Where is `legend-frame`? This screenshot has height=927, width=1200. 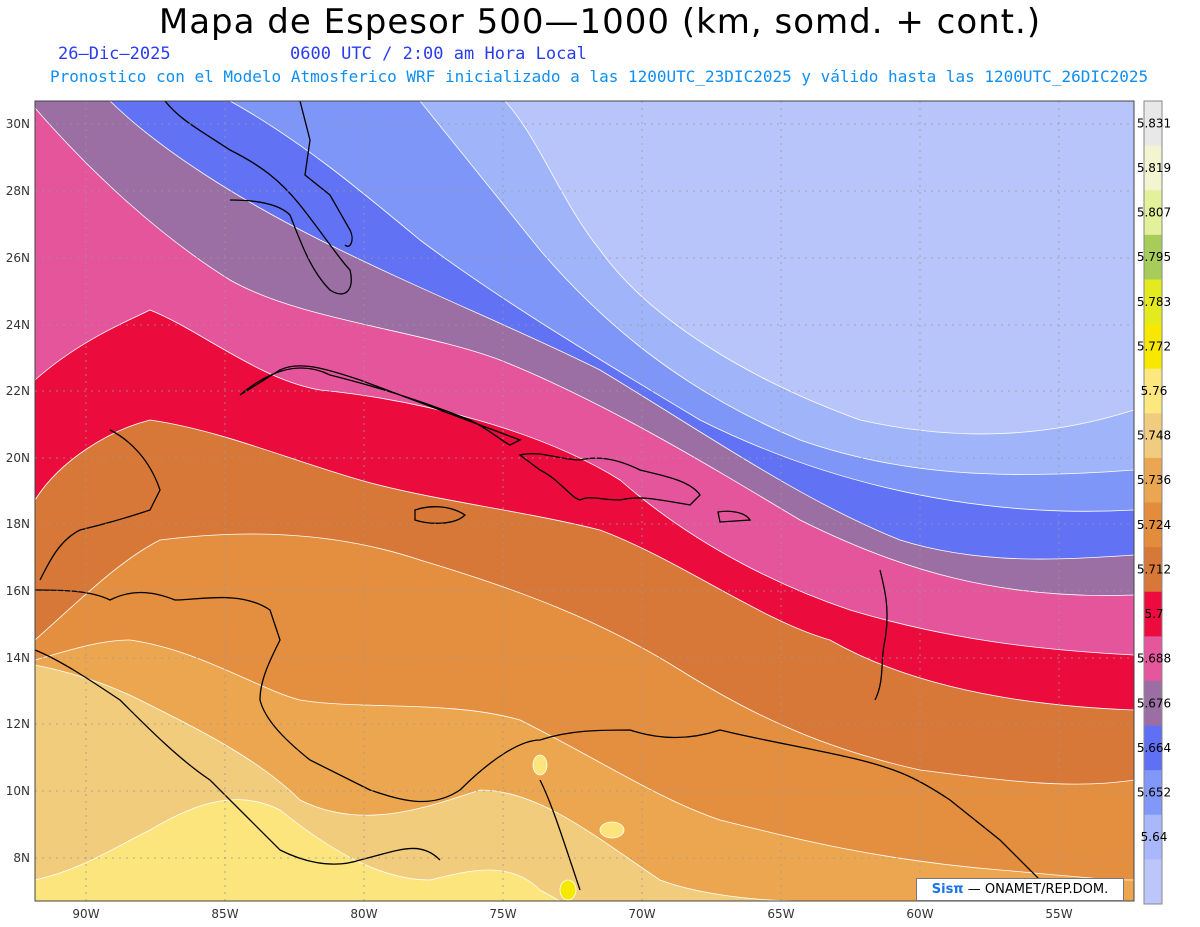 legend-frame is located at coordinates (1153, 502).